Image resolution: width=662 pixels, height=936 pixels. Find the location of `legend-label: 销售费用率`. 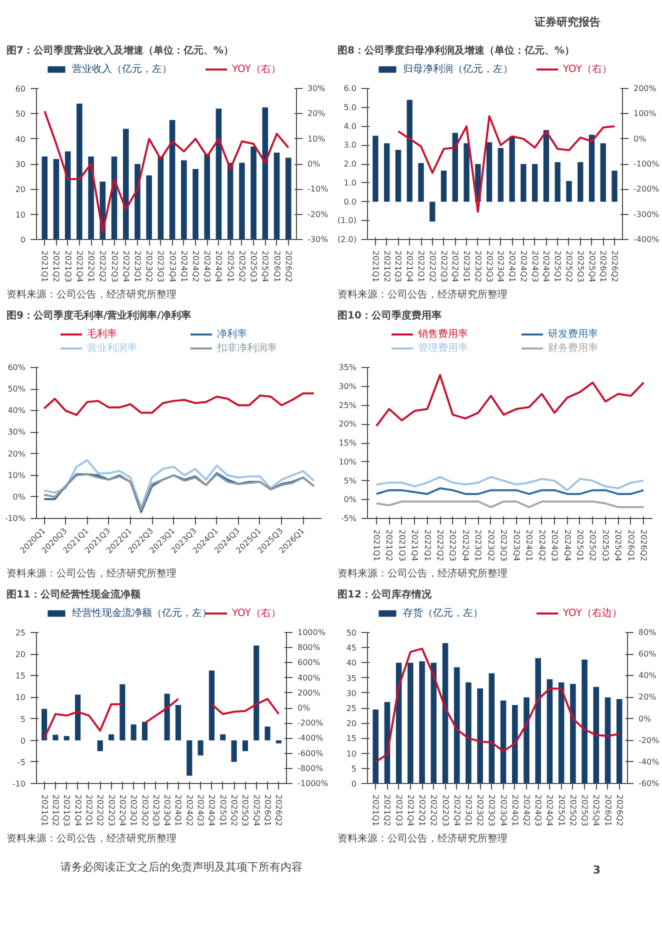

legend-label: 销售费用率 is located at coordinates (443, 334).